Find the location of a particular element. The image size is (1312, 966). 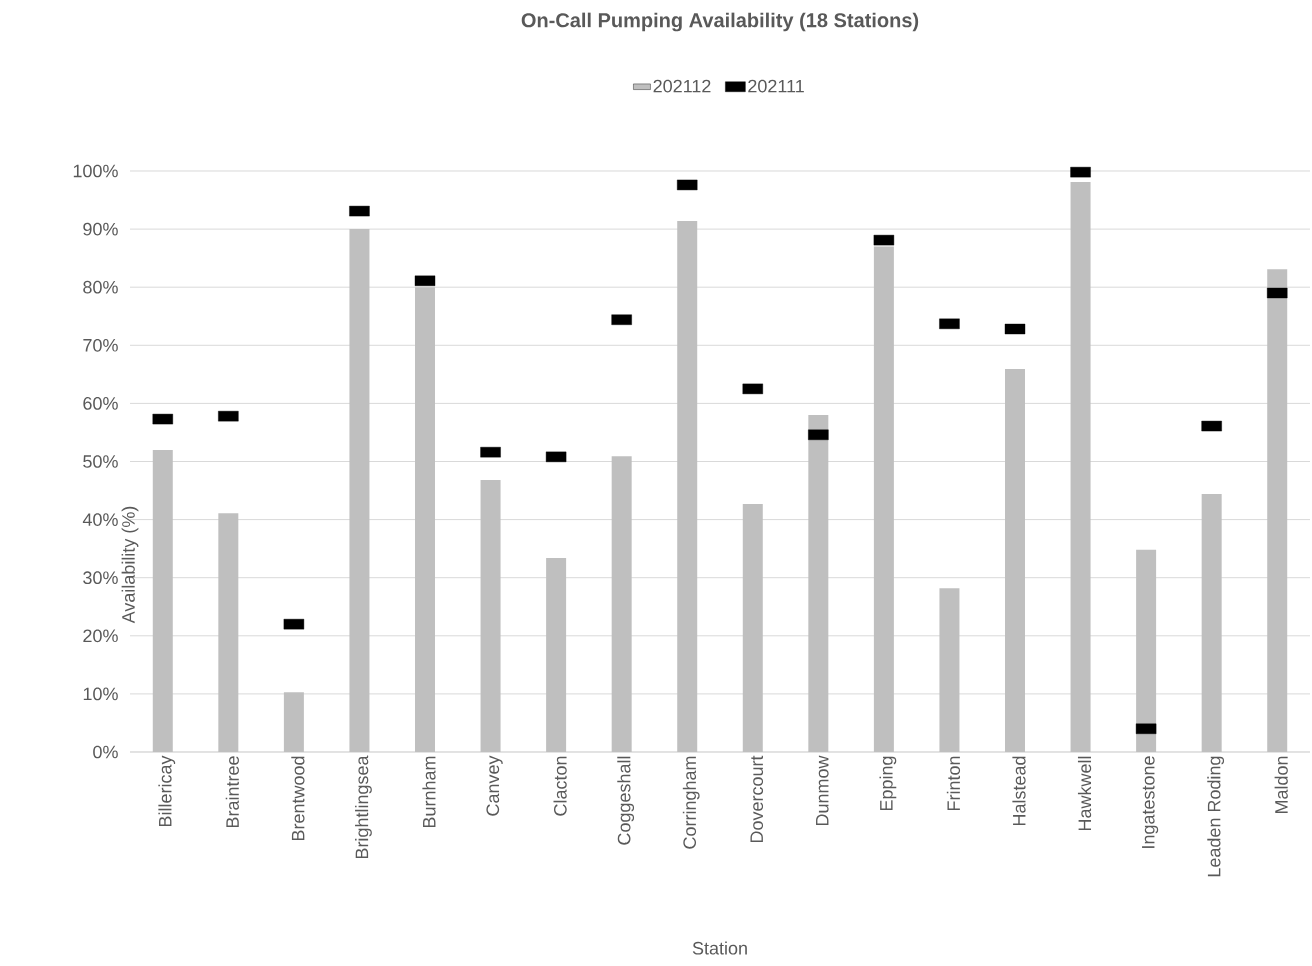

x-tick-label: Hawkwell is located at coordinates (1084, 793).